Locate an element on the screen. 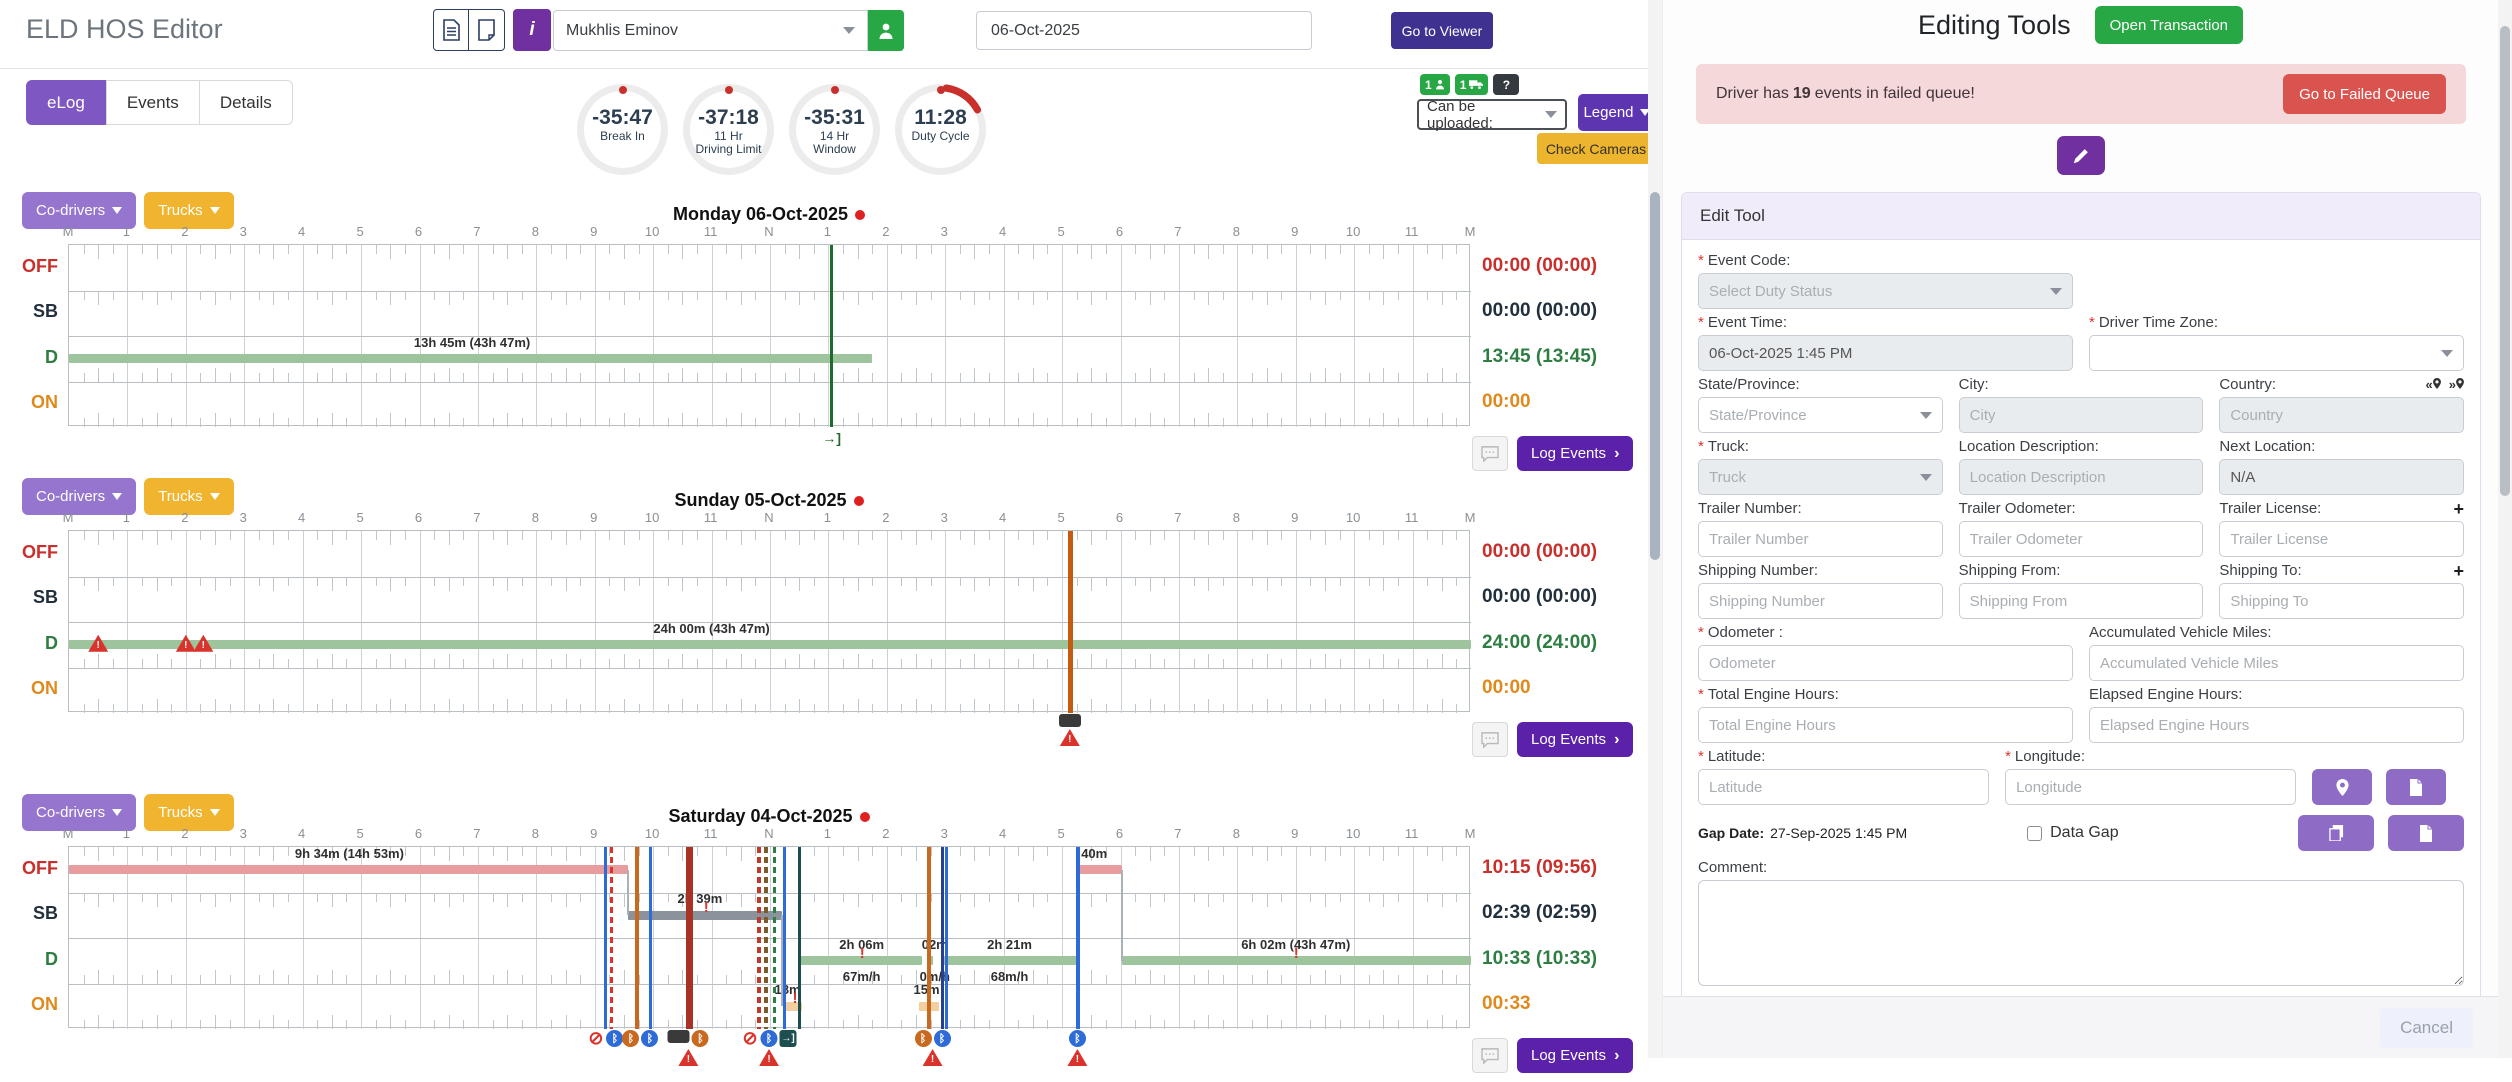 The width and height of the screenshot is (2512, 1082). elapsed-engine-hours-input is located at coordinates (2276, 725).